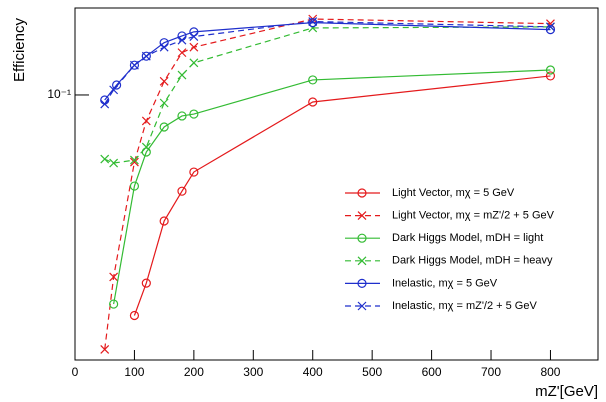 The image size is (606, 402). What do you see at coordinates (253, 372) in the screenshot?
I see `x-tick-label: 300` at bounding box center [253, 372].